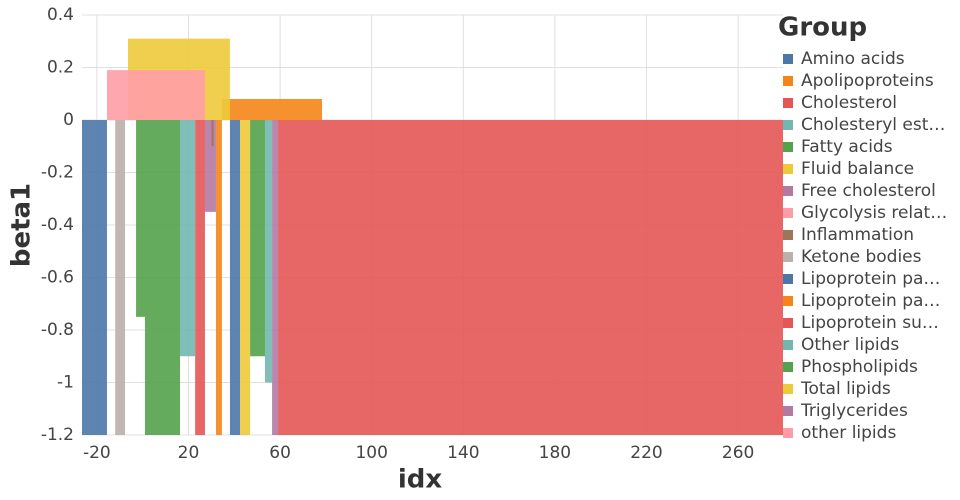  Describe the element at coordinates (68, 120) in the screenshot. I see `y-tick-label: 0` at that location.